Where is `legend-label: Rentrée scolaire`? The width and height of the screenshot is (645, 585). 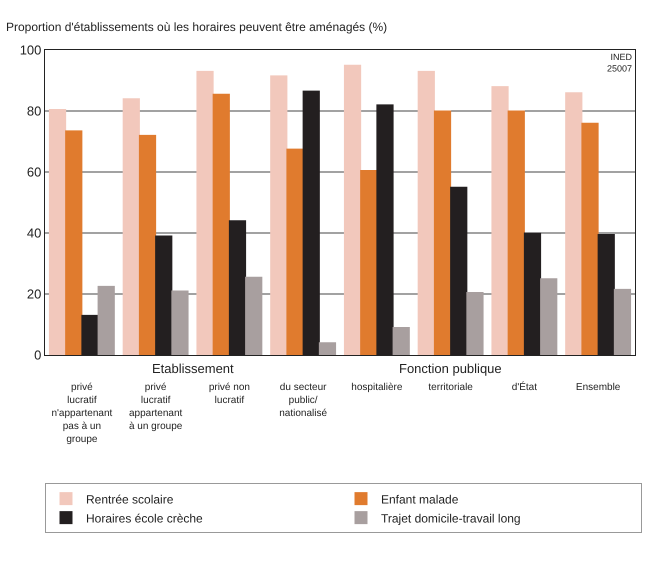
legend-label: Rentrée scolaire is located at coordinates (130, 499).